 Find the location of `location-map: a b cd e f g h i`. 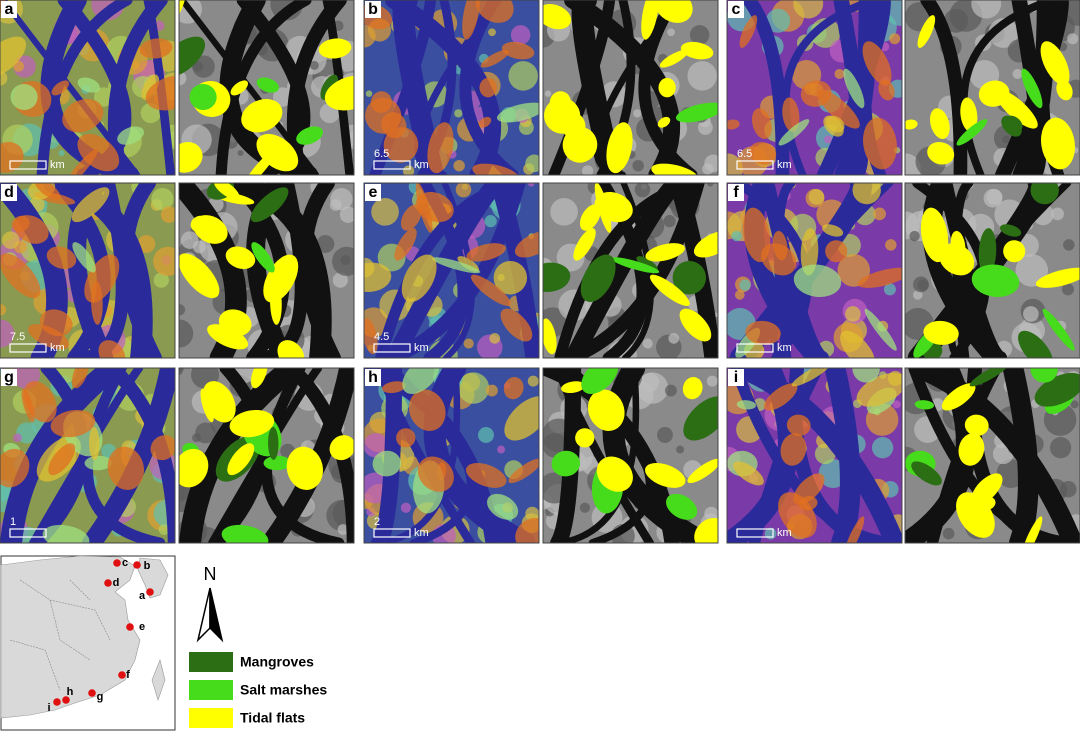

location-map: a b cd e f g h i is located at coordinates (88, 643).